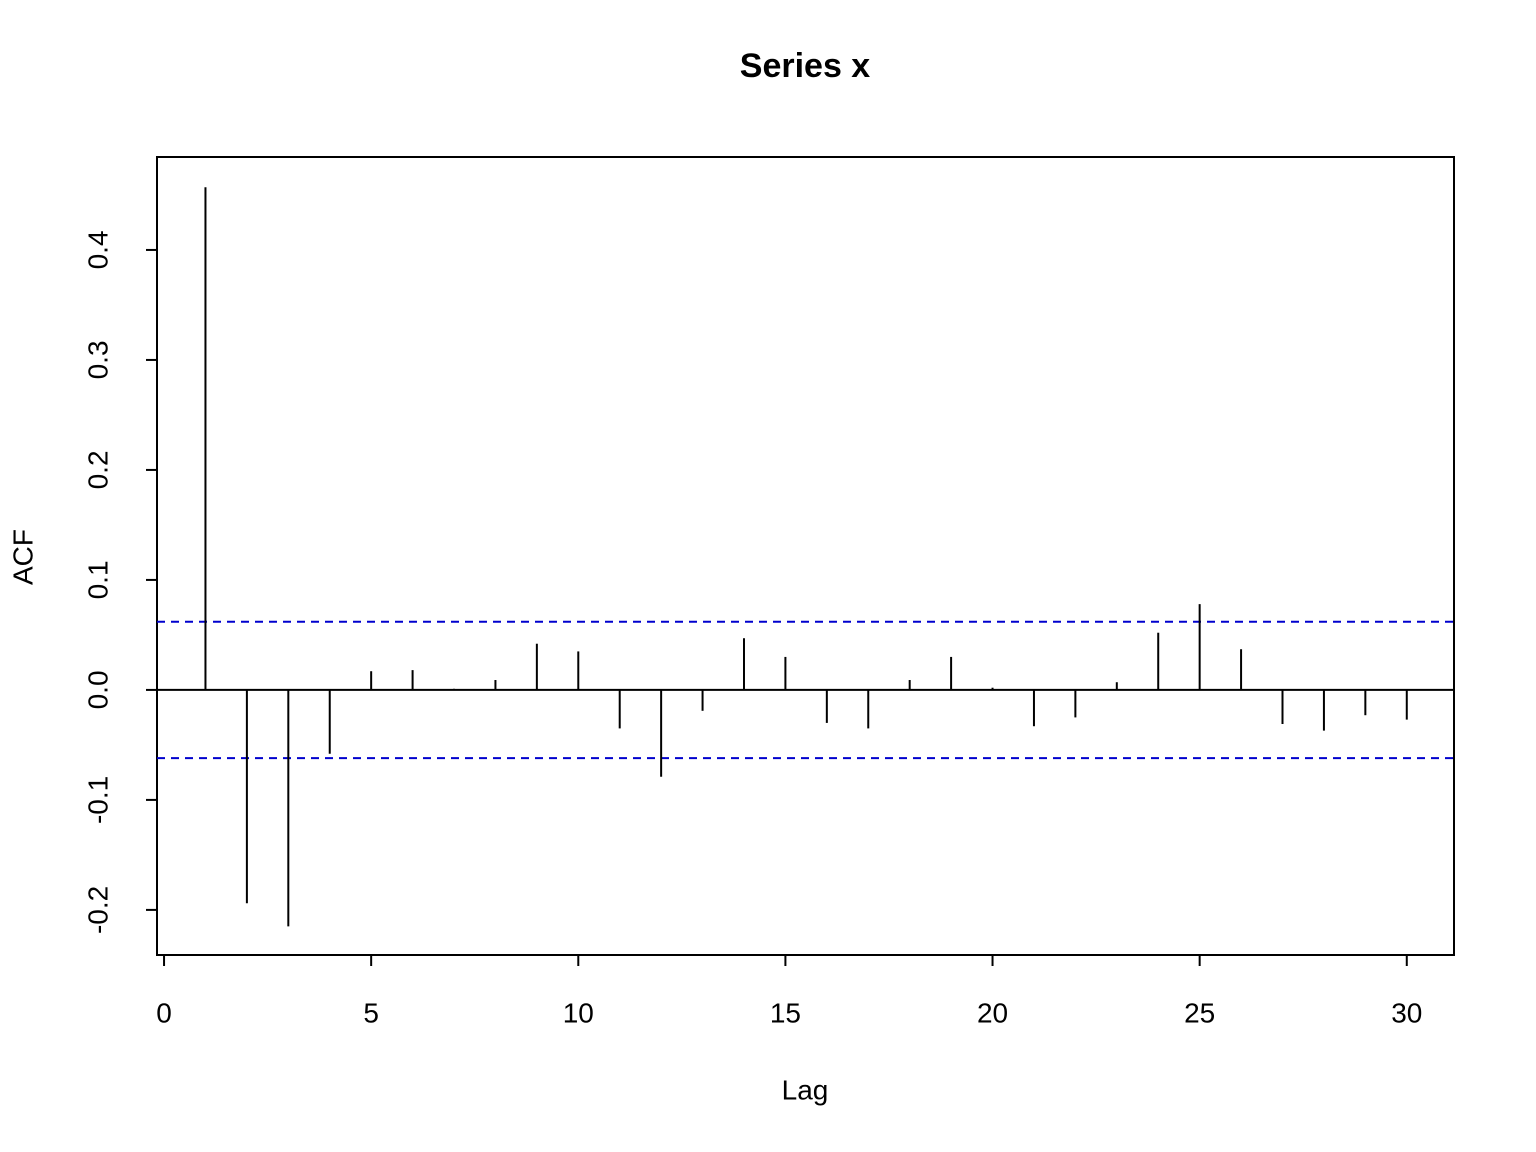 Image resolution: width=1536 pixels, height=1152 pixels. I want to click on x-tick-label: 30, so click(1406, 1012).